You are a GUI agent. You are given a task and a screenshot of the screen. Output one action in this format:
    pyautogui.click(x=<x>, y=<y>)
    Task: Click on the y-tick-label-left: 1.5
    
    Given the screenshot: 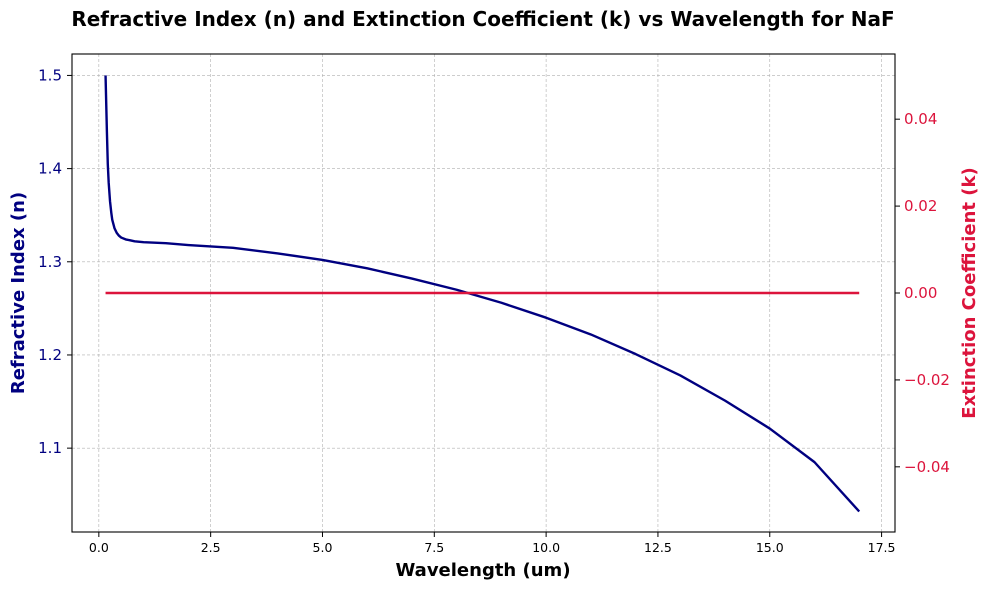 What is the action you would take?
    pyautogui.click(x=50, y=75)
    